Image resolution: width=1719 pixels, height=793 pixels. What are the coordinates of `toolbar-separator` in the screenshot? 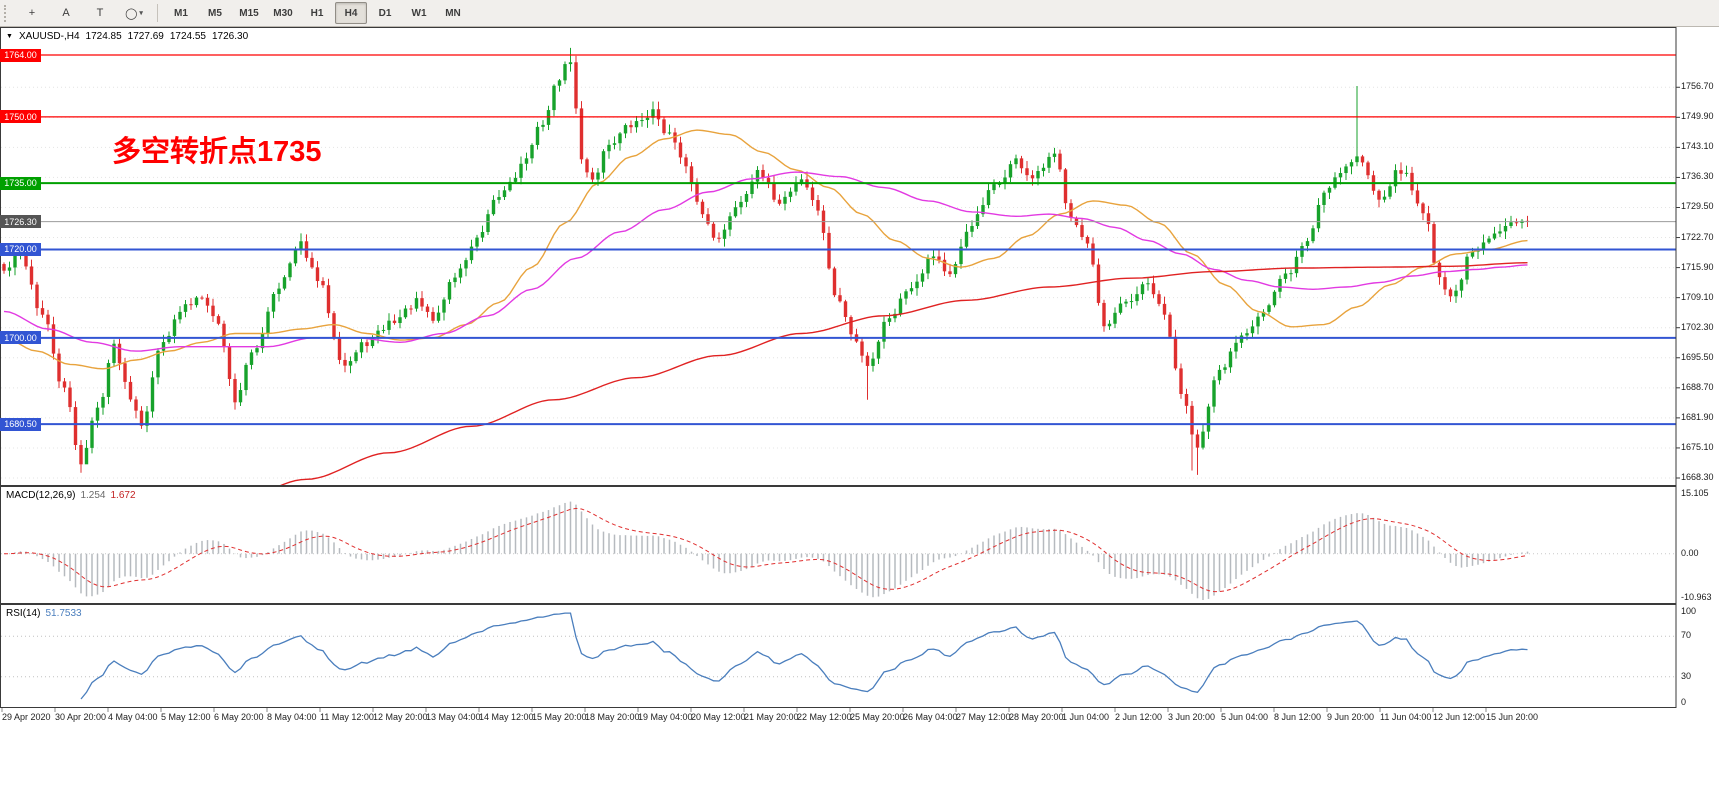 It's located at (157, 13).